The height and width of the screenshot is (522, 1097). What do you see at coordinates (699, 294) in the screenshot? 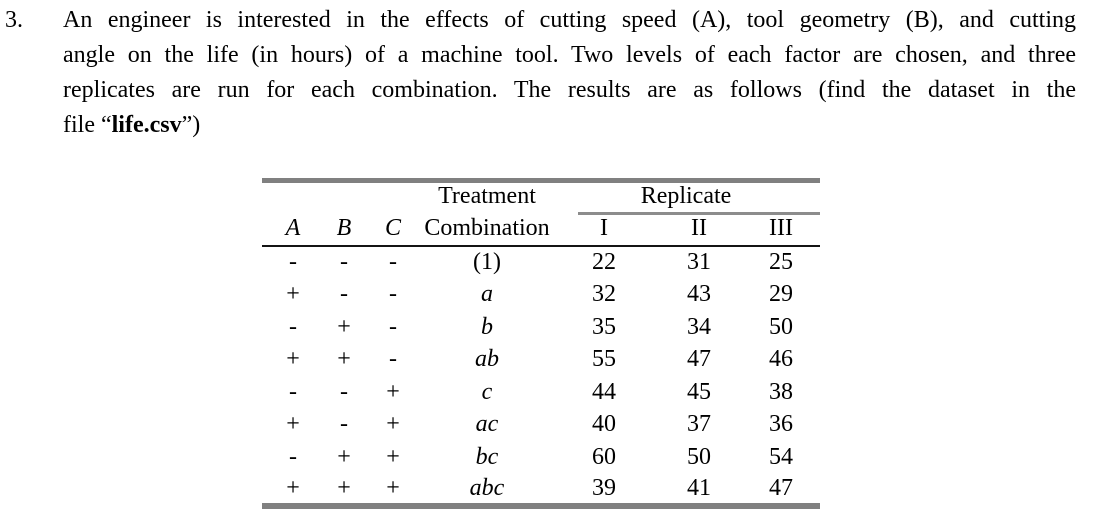
I see `replicate-2-value: 43` at bounding box center [699, 294].